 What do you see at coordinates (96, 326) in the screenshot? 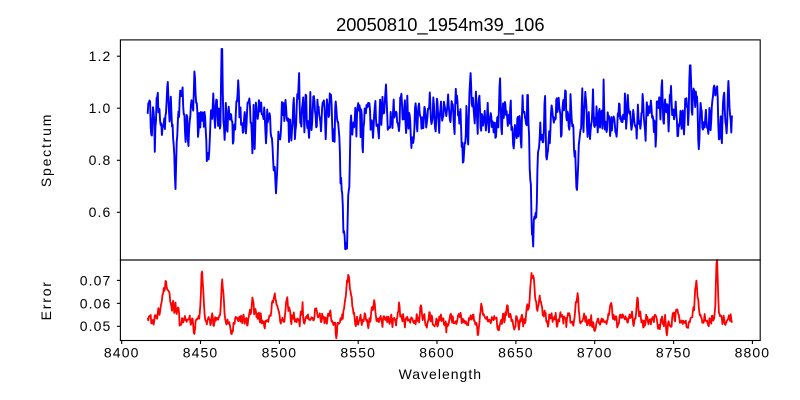
I see `svg-text: 0.05` at bounding box center [96, 326].